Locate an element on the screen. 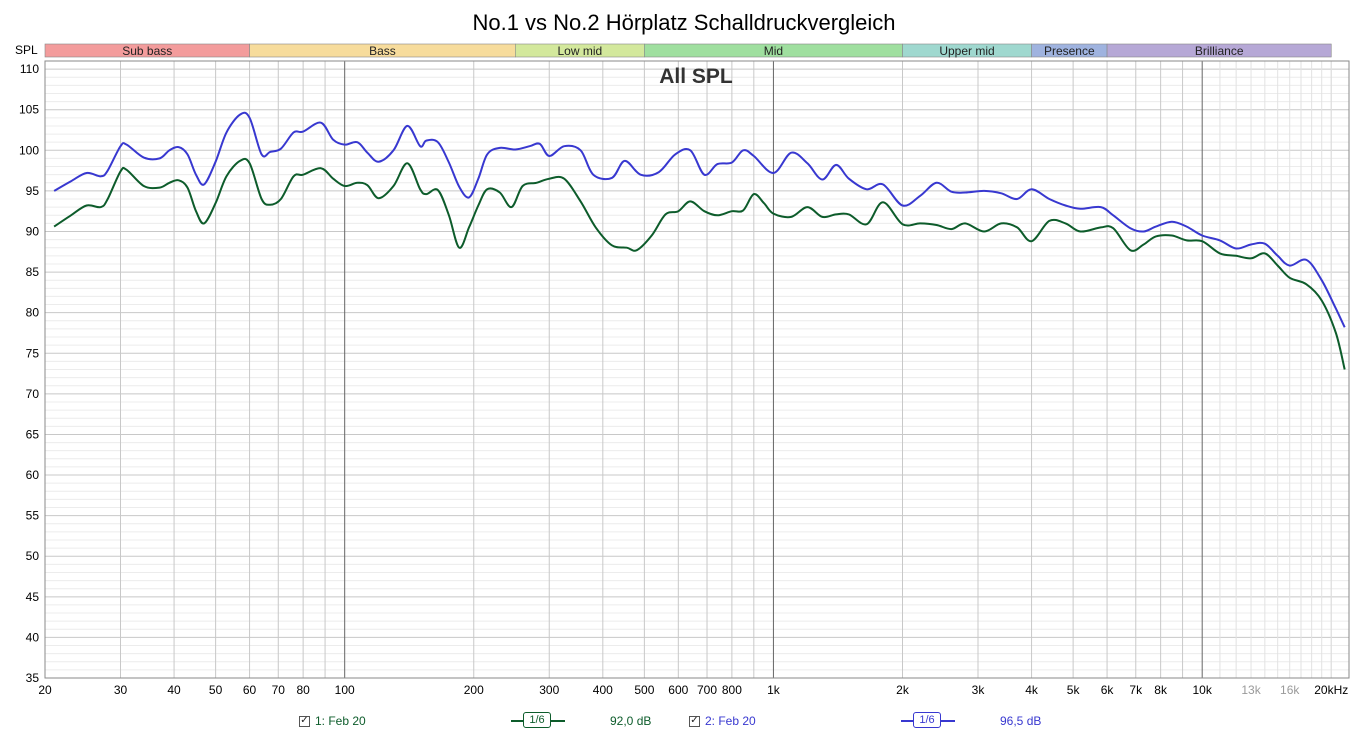 The width and height of the screenshot is (1369, 735). x-tick-label: 60 is located at coordinates (250, 690).